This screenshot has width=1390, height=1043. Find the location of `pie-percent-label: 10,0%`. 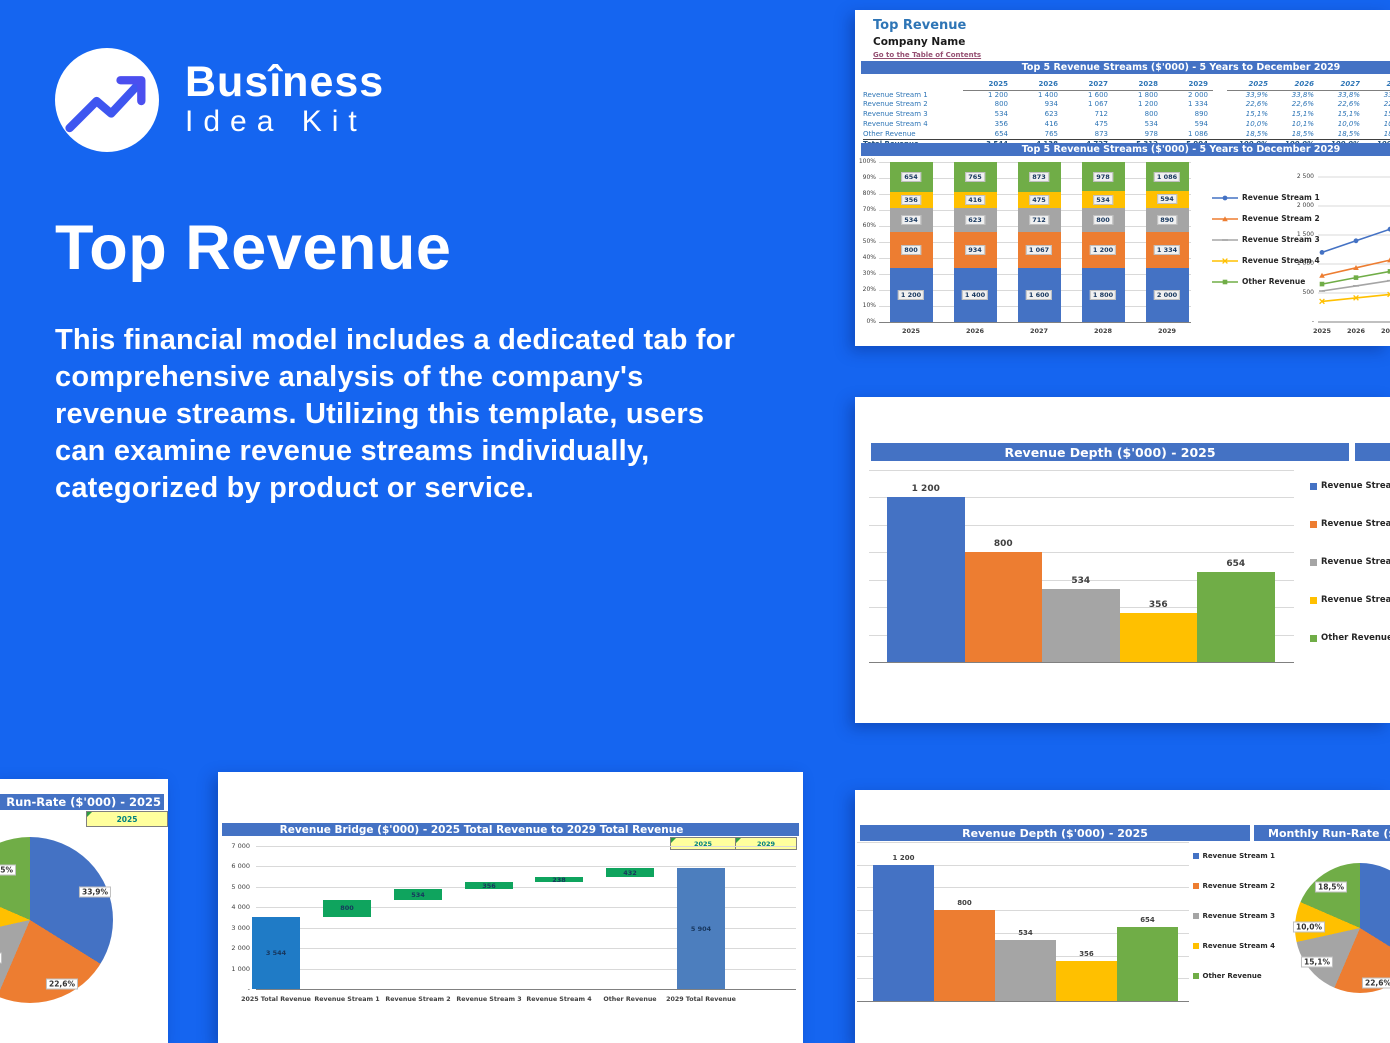

pie-percent-label: 10,0% is located at coordinates (1309, 927).